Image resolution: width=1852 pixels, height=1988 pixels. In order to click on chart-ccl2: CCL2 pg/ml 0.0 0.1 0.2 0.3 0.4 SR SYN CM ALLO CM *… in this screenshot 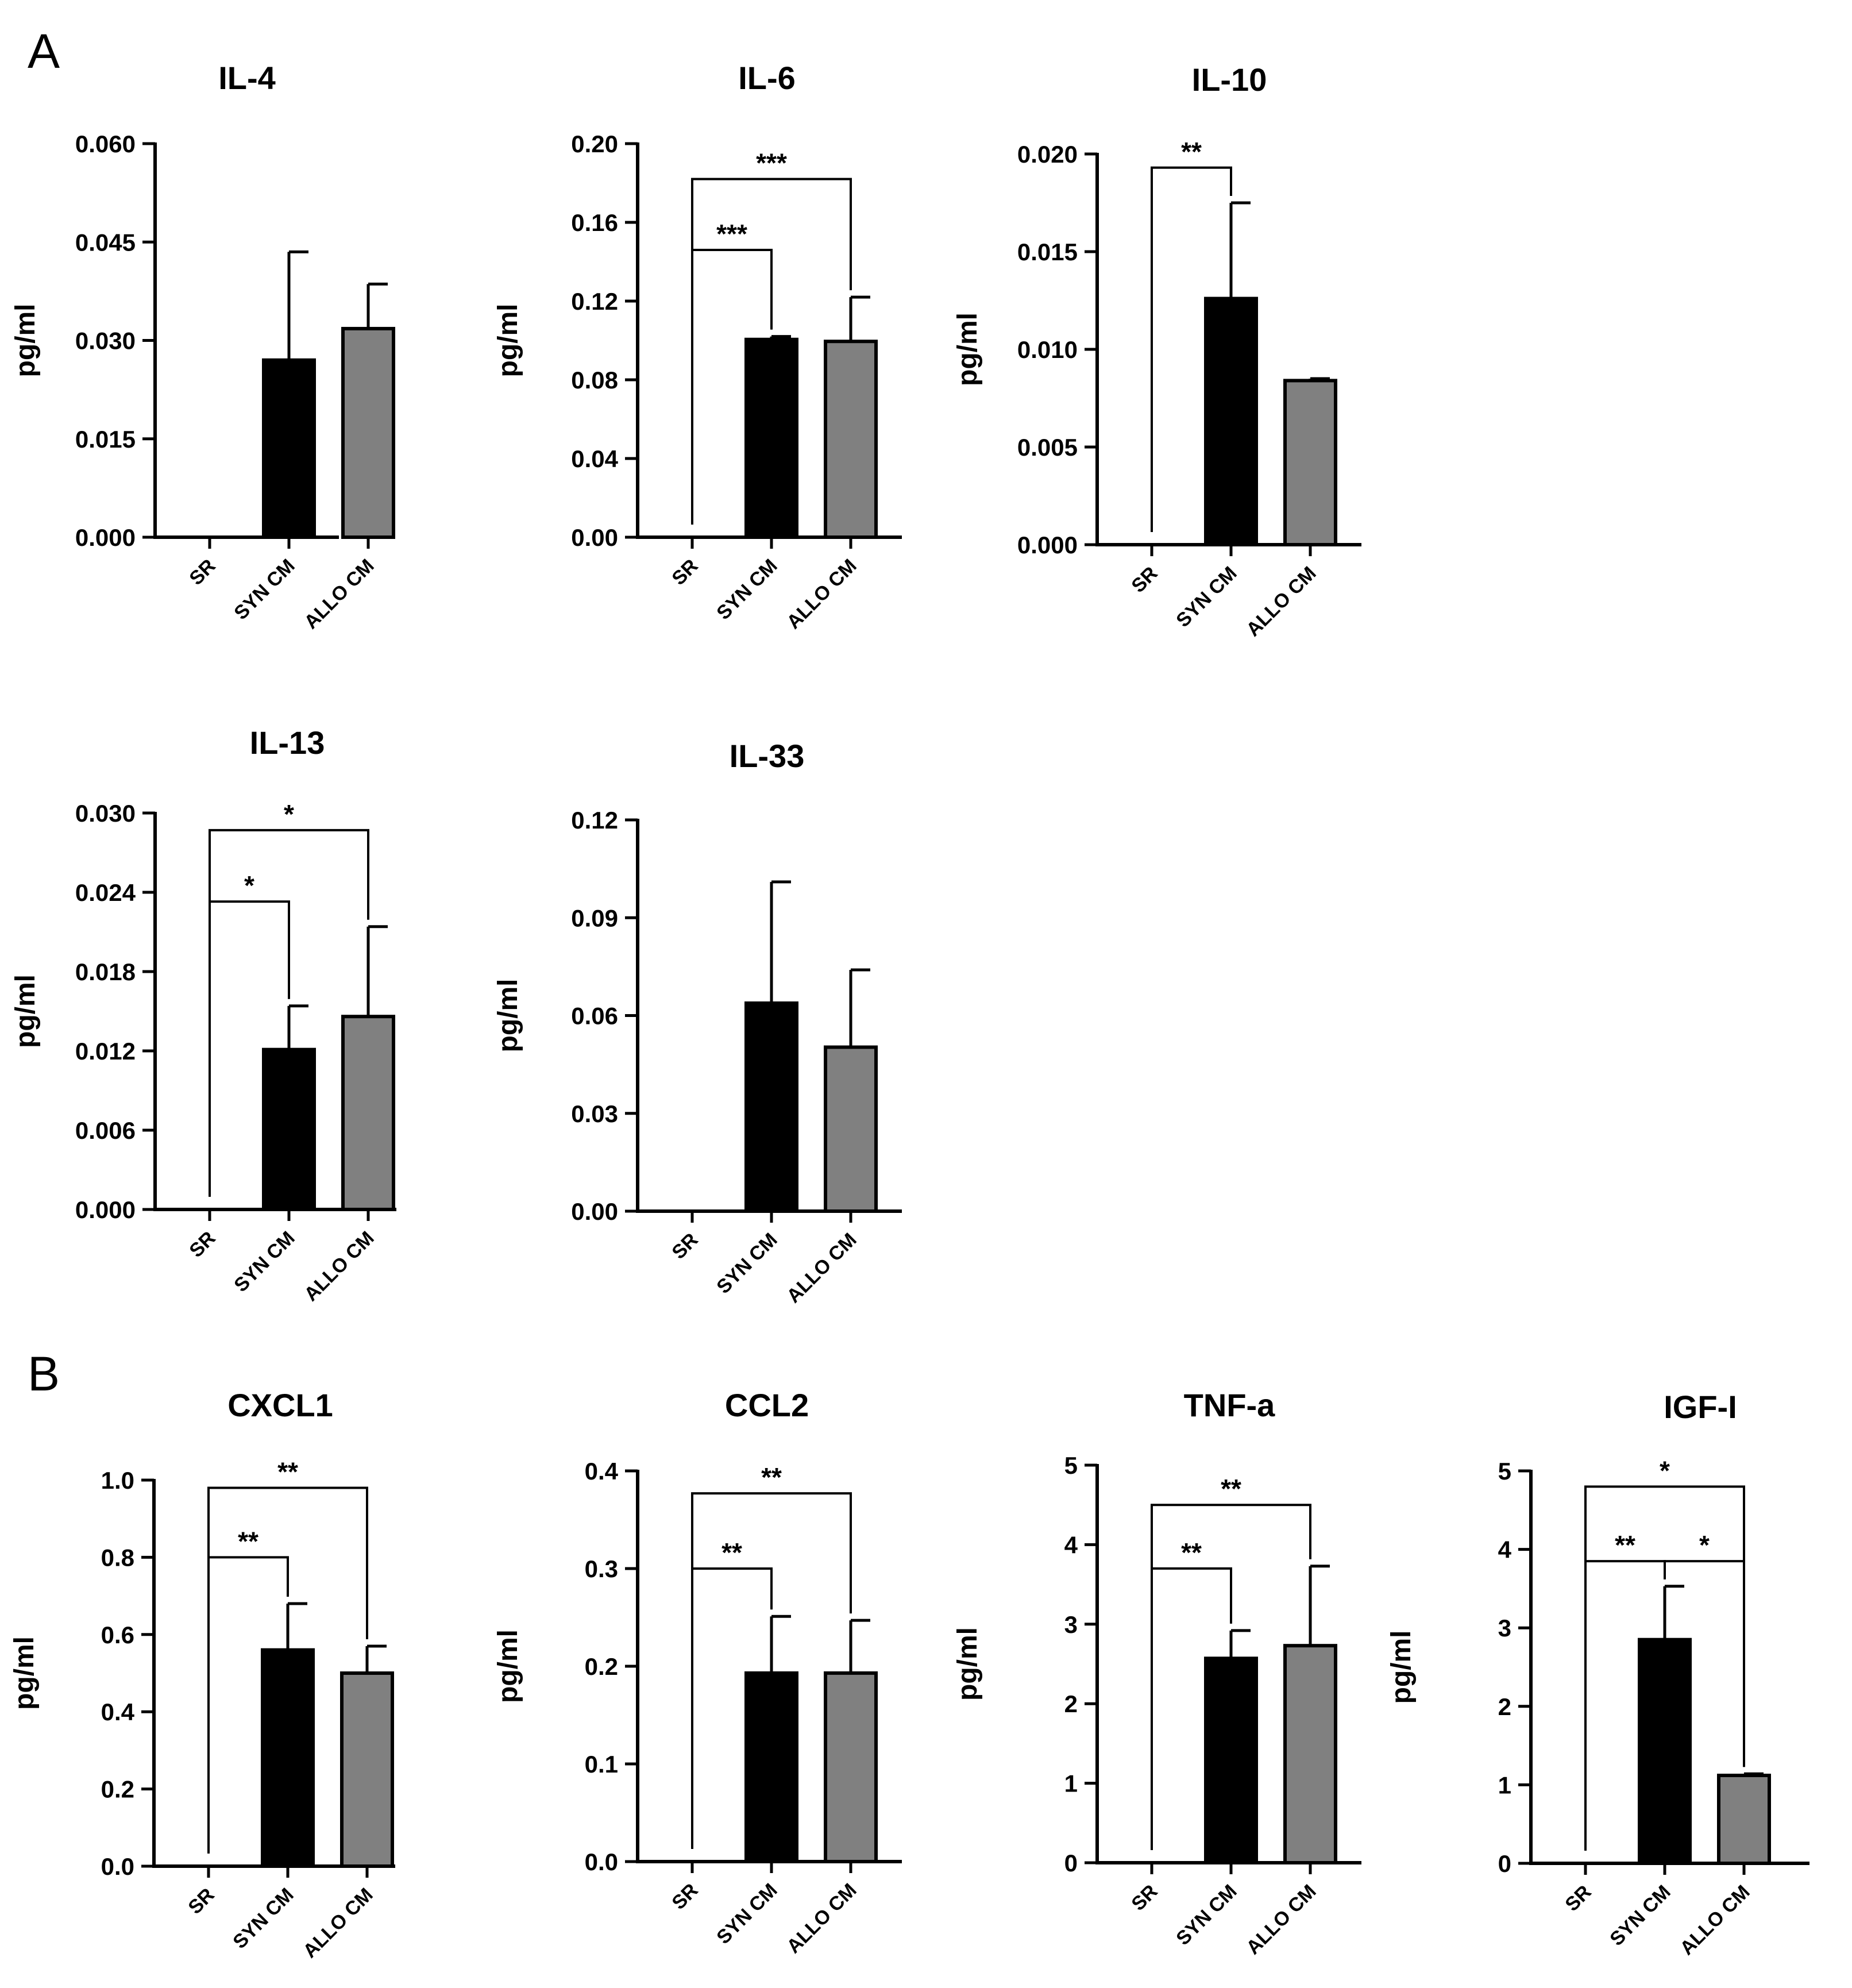, I will do `click(697, 1672)`.